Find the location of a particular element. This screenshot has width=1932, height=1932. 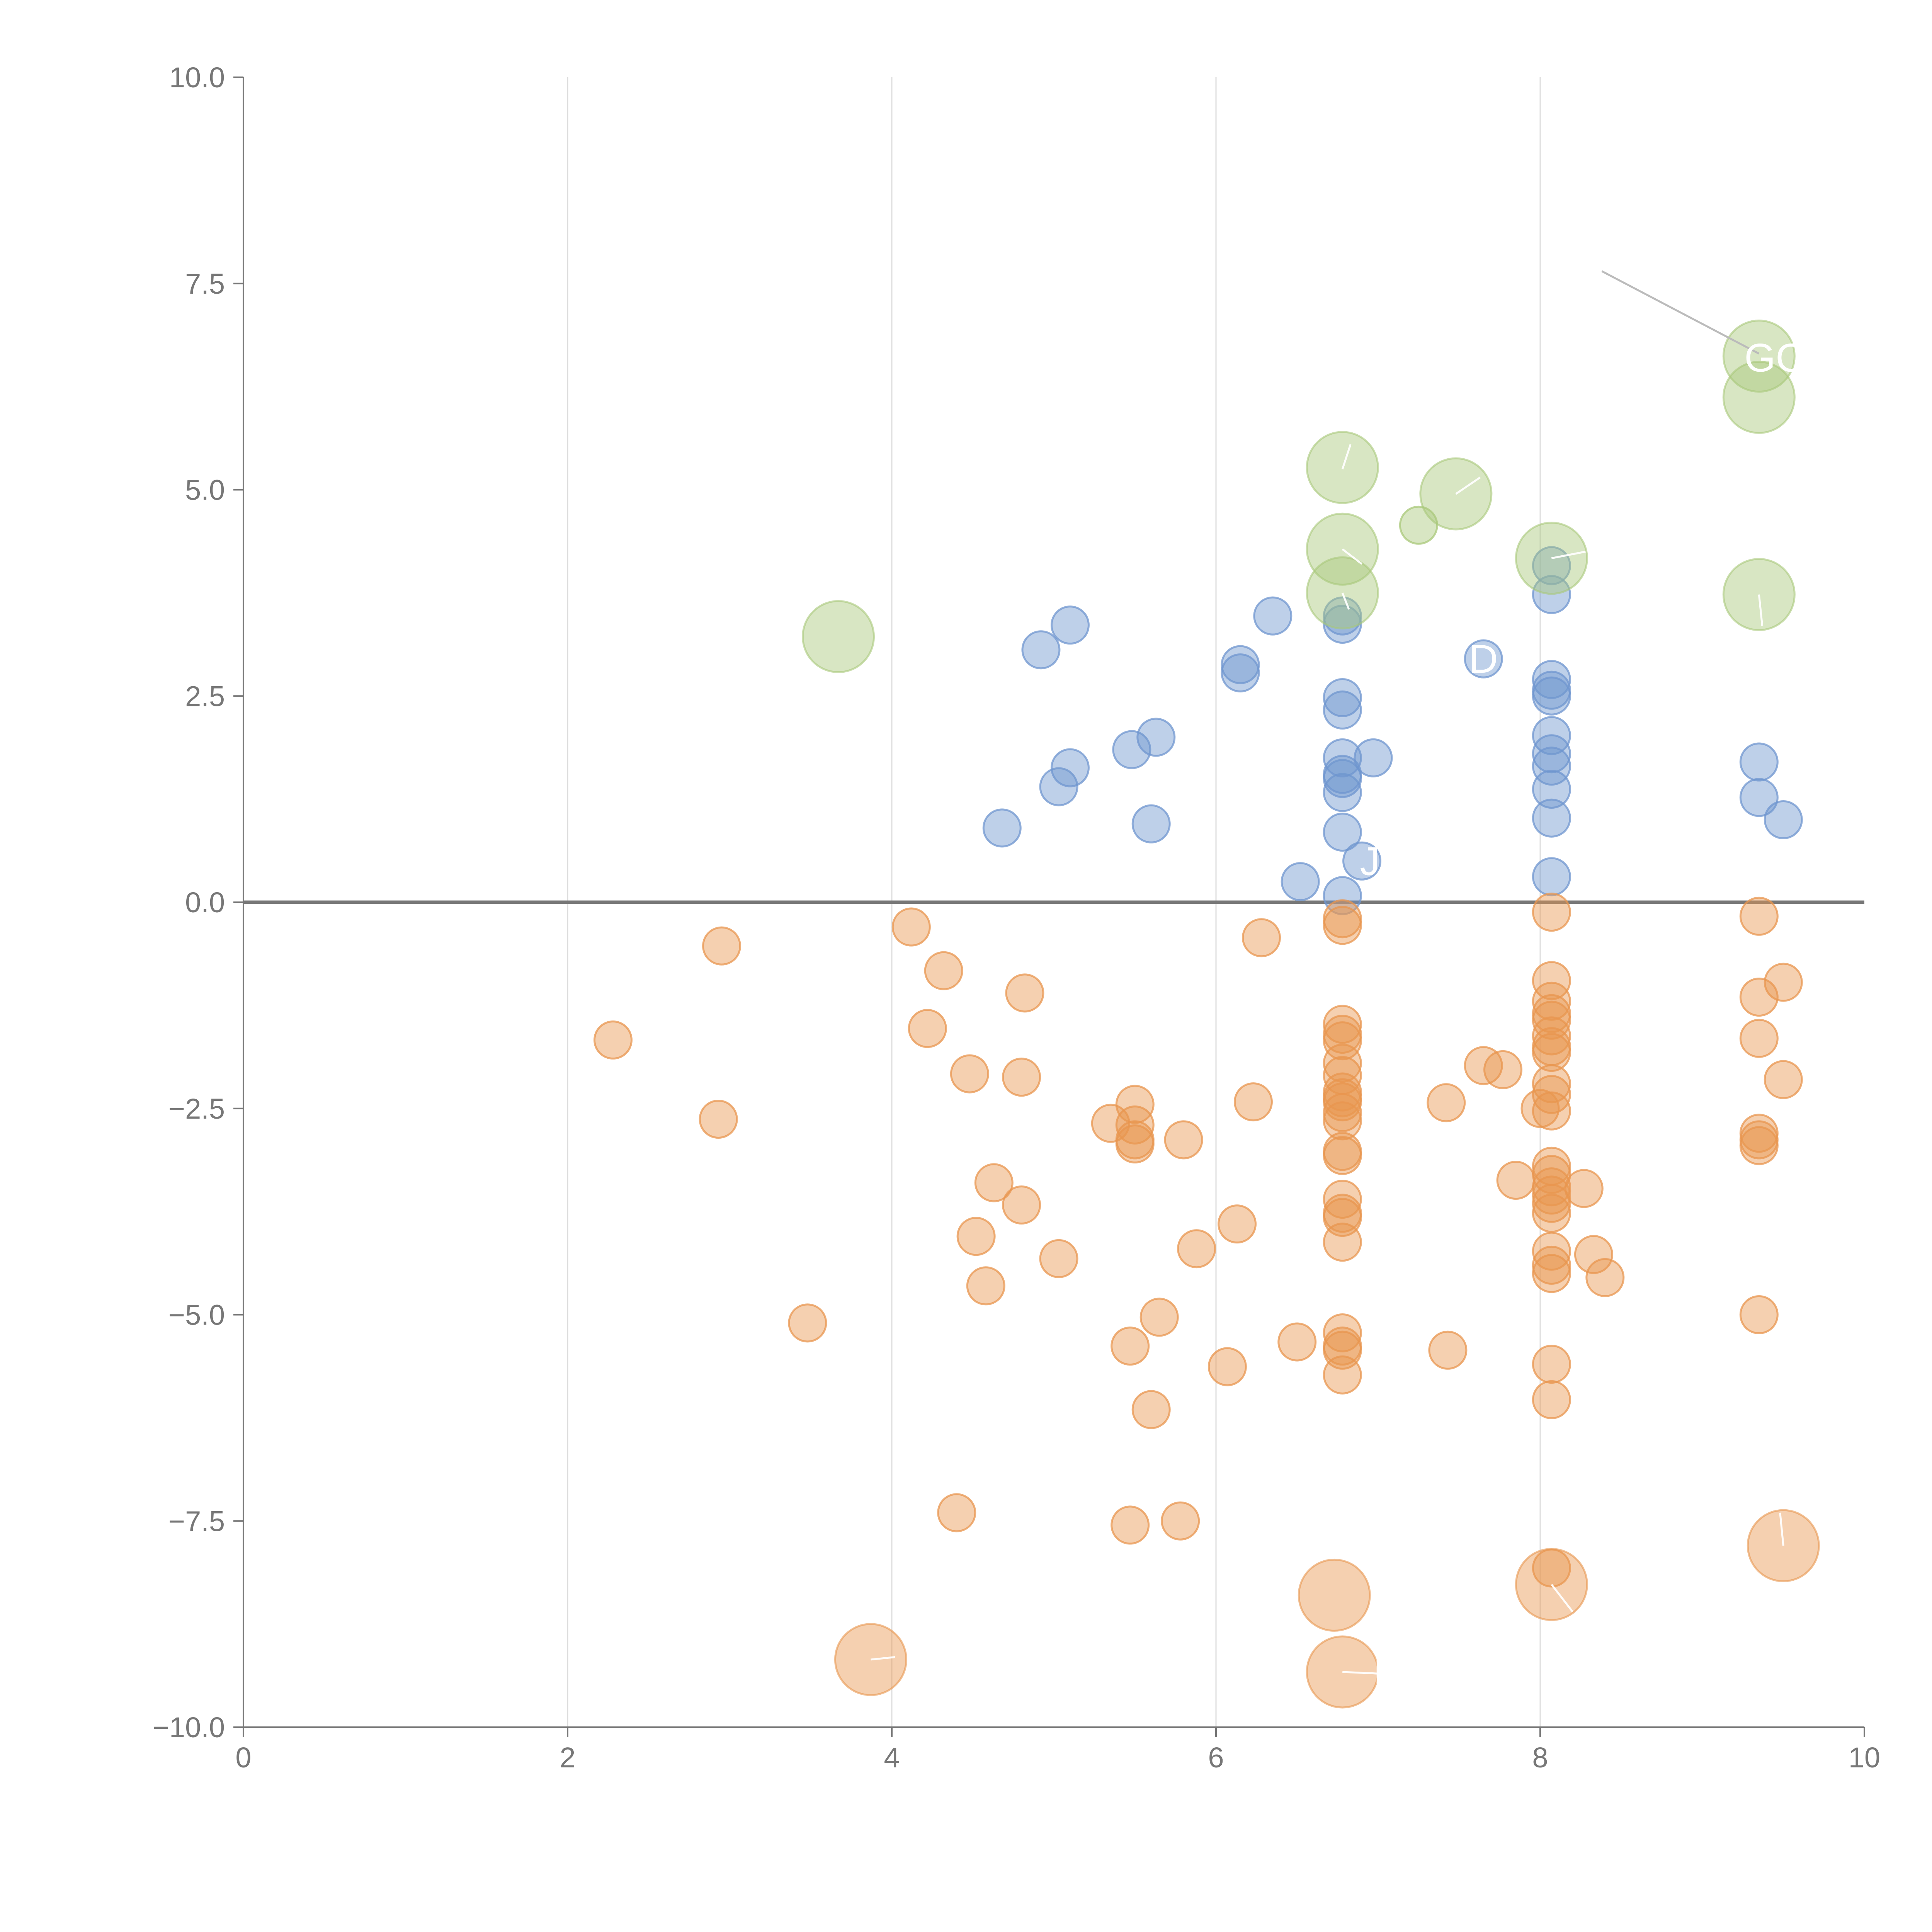

point-label: D is located at coordinates (1483, 660).